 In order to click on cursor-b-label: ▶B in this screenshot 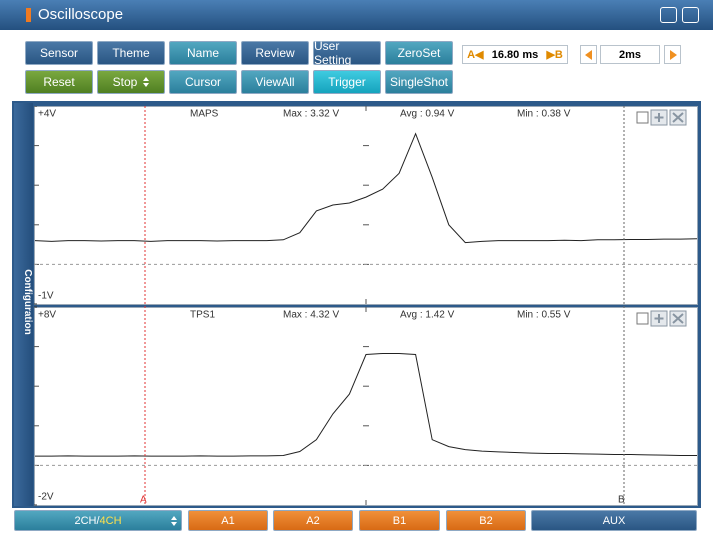, I will do `click(554, 55)`.